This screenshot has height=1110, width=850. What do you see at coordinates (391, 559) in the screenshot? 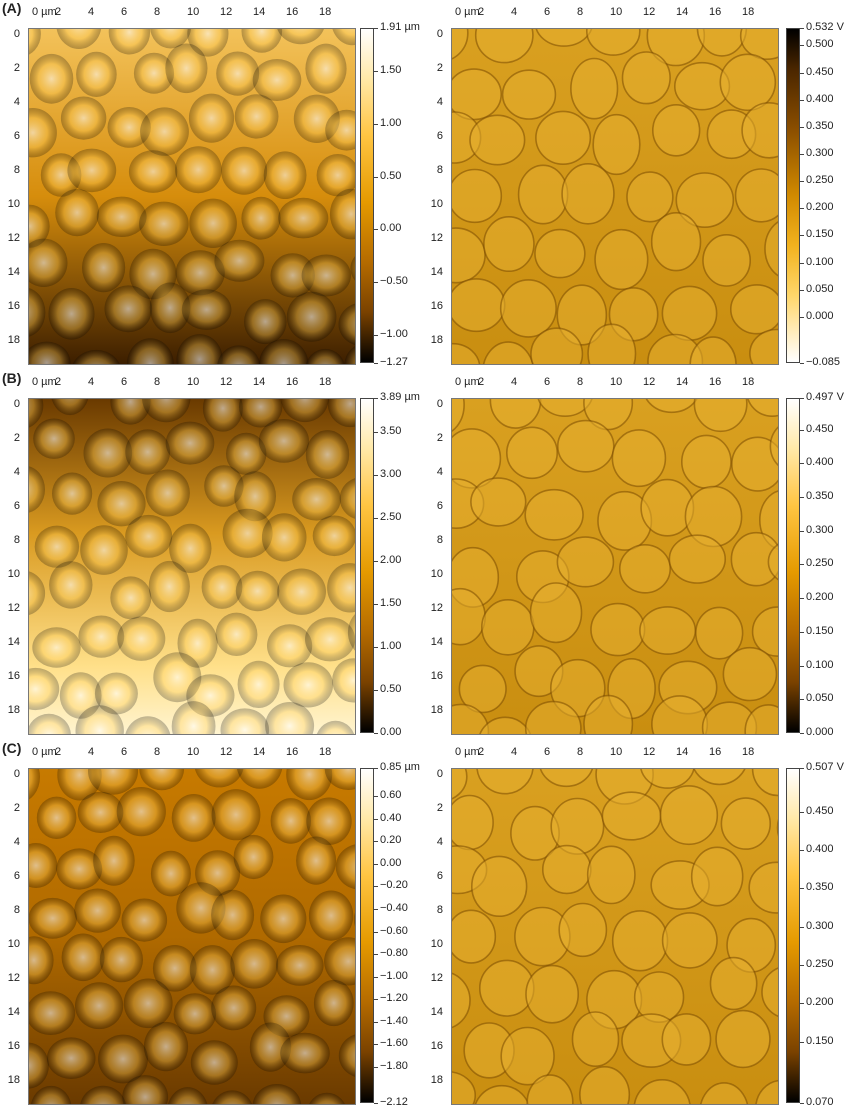
I see `color-bar-tick-label: 2.00` at bounding box center [391, 559].